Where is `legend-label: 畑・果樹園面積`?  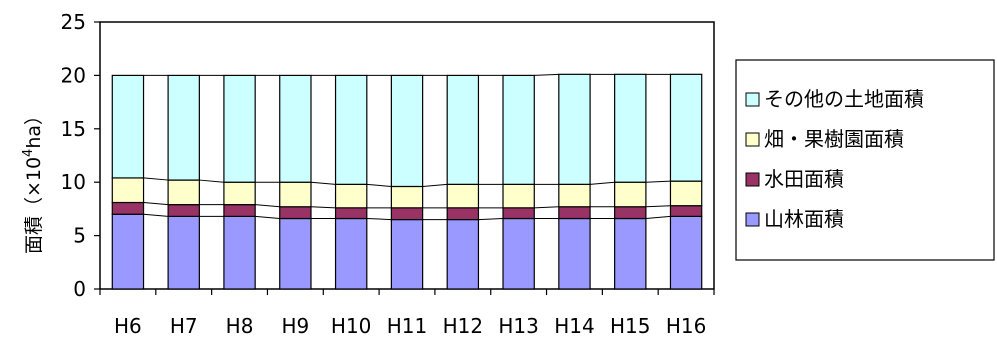
legend-label: 畑・果樹園面積 is located at coordinates (834, 139).